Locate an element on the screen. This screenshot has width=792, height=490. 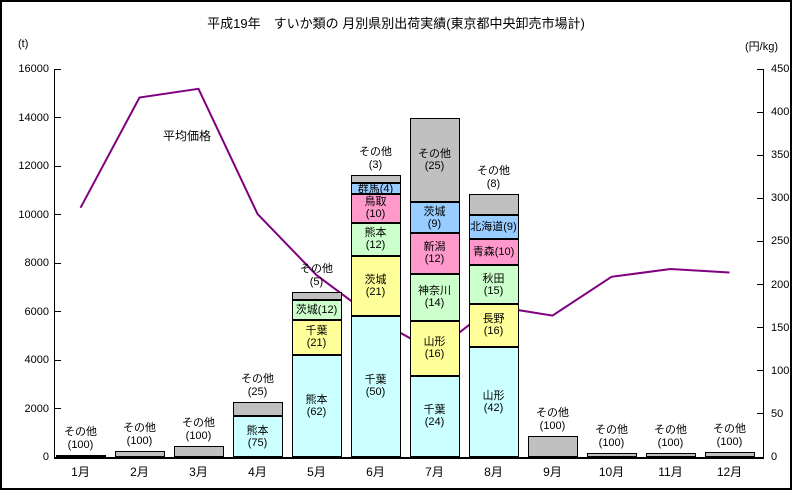
bar-segment-label: 長野 (16) is located at coordinates (493, 325).